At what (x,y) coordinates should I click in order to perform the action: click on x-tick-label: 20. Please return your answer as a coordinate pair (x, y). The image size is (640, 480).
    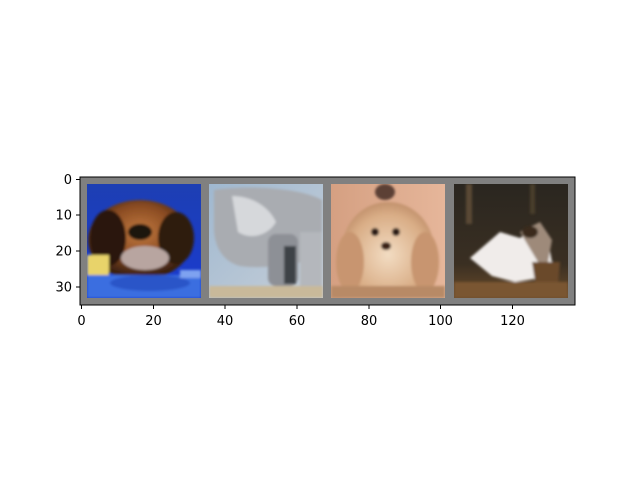
    Looking at the image, I should click on (153, 321).